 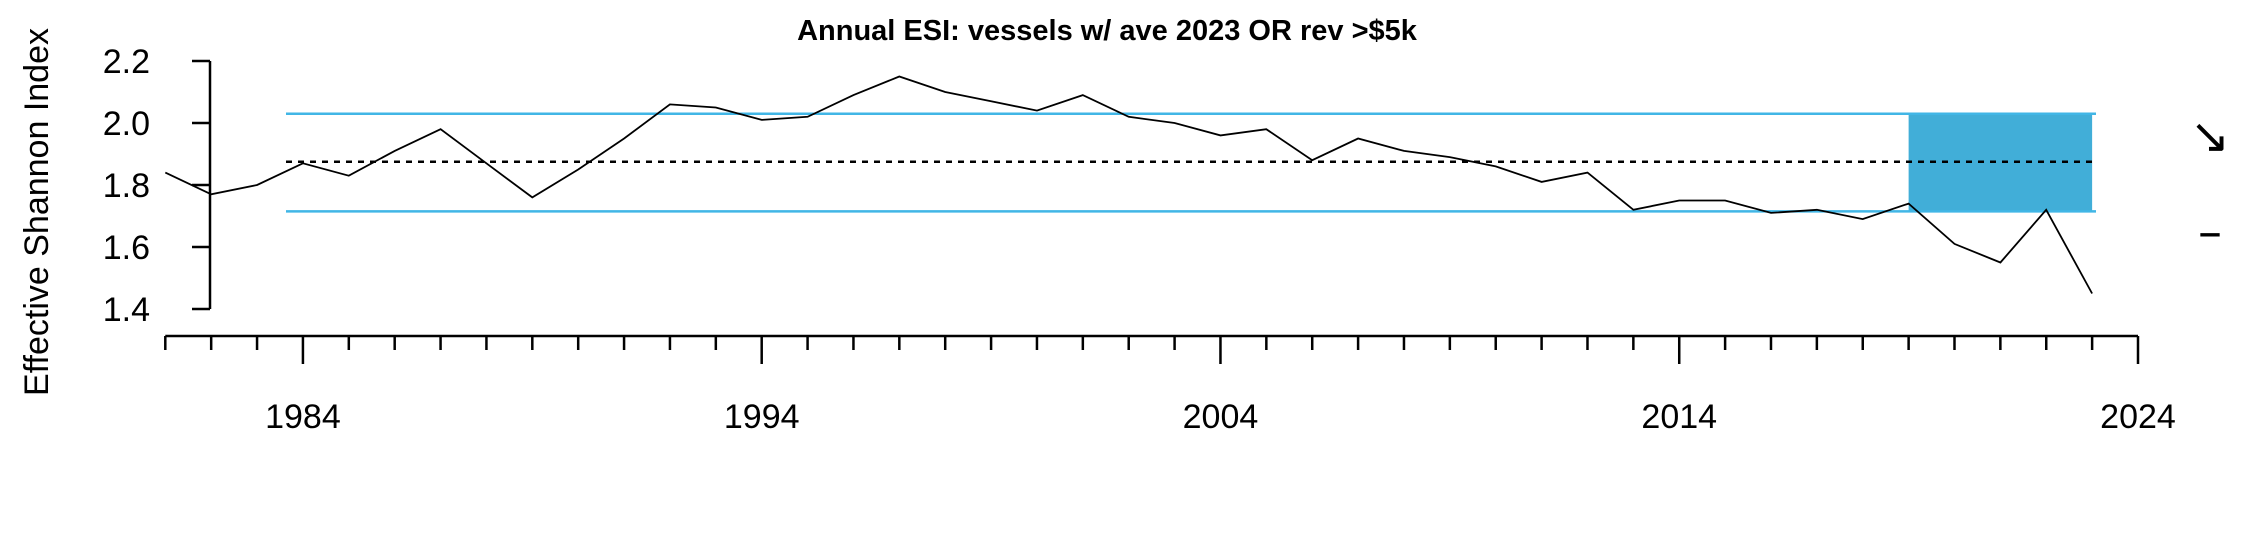 What do you see at coordinates (1679, 417) in the screenshot?
I see `x-tick-label: 2014` at bounding box center [1679, 417].